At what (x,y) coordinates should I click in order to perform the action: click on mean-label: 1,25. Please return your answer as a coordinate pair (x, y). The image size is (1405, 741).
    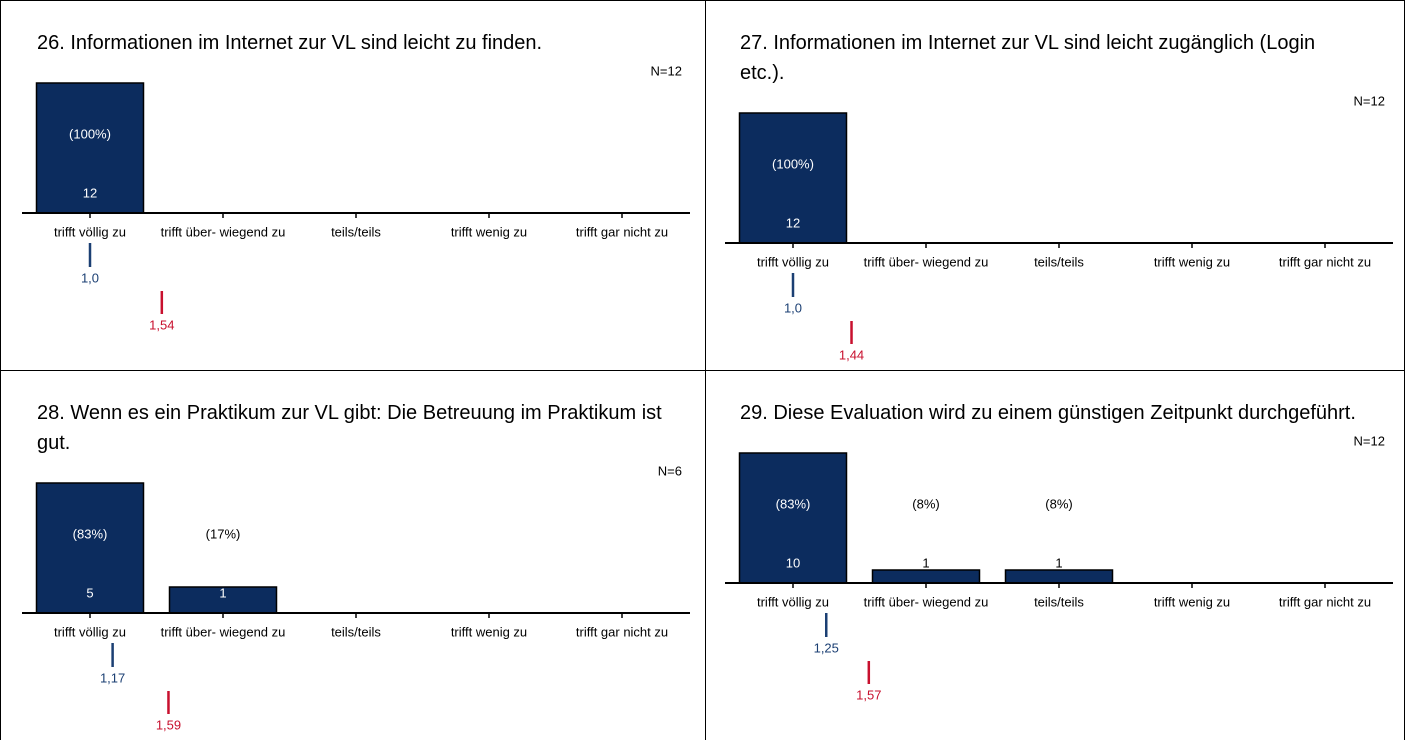
    Looking at the image, I should click on (826, 647).